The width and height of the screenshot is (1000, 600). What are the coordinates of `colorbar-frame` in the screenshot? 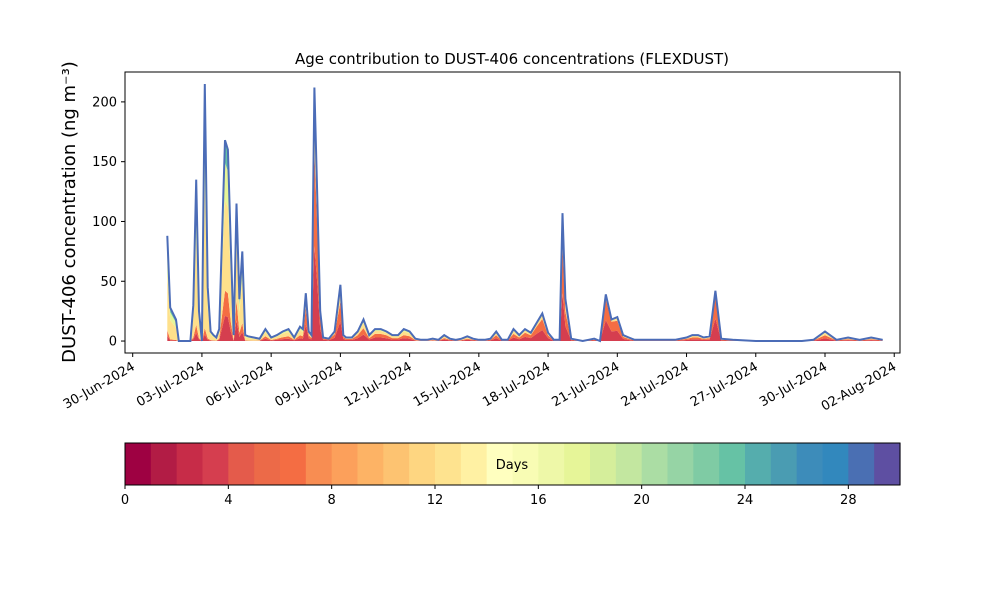 It's located at (512, 464).